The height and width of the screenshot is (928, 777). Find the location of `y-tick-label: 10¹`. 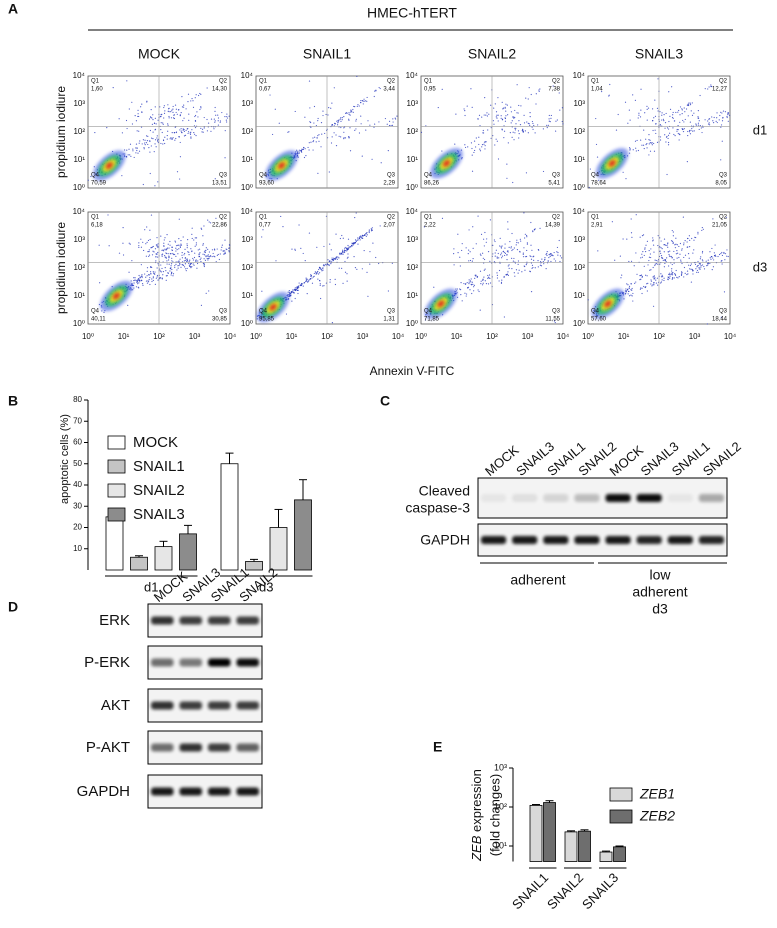

y-tick-label: 10¹ is located at coordinates (500, 845).